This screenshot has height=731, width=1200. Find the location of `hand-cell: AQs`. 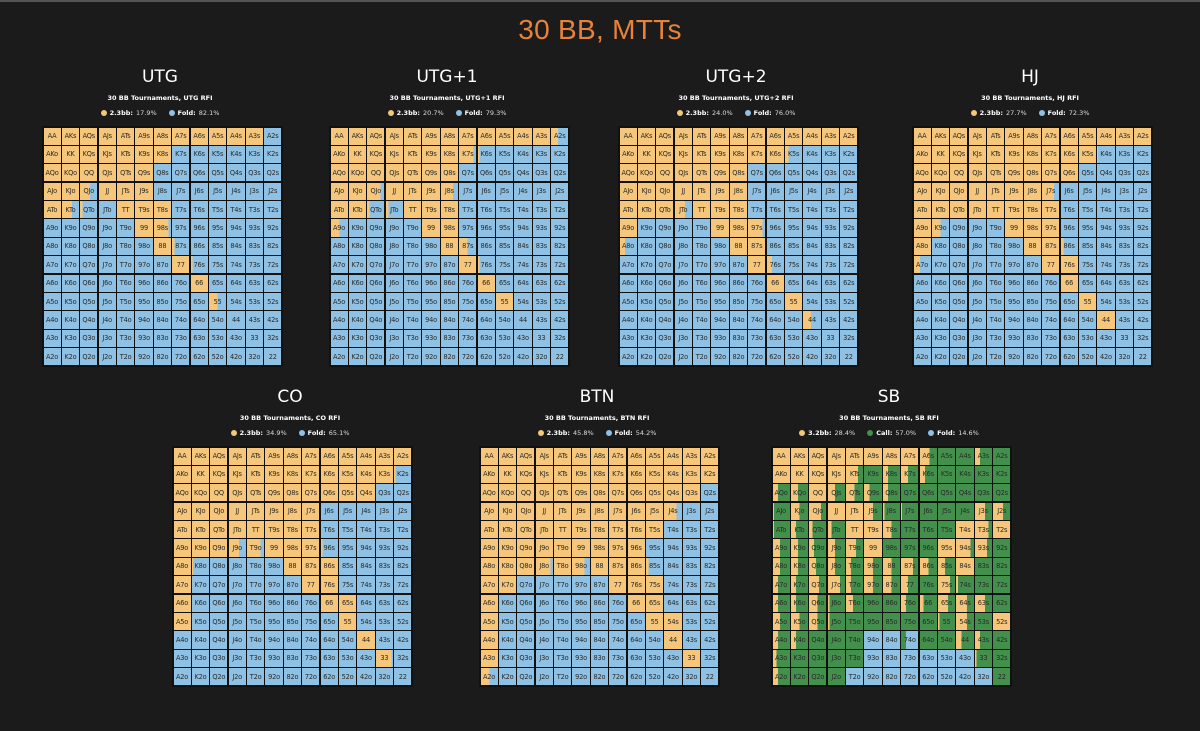

hand-cell: AQs is located at coordinates (89, 136).